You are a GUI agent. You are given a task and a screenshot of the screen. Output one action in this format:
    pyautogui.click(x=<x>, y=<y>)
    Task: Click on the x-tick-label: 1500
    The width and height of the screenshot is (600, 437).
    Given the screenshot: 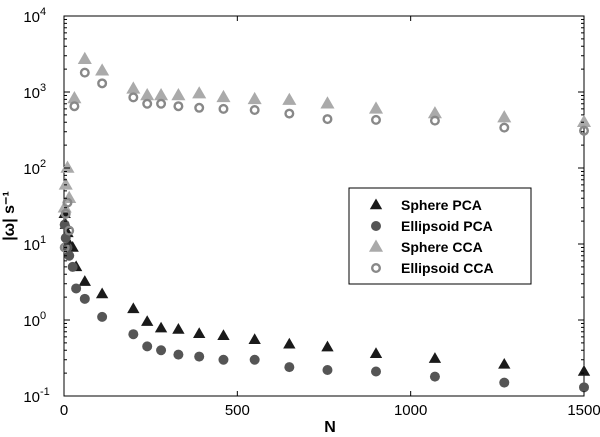 What is the action you would take?
    pyautogui.click(x=583, y=410)
    